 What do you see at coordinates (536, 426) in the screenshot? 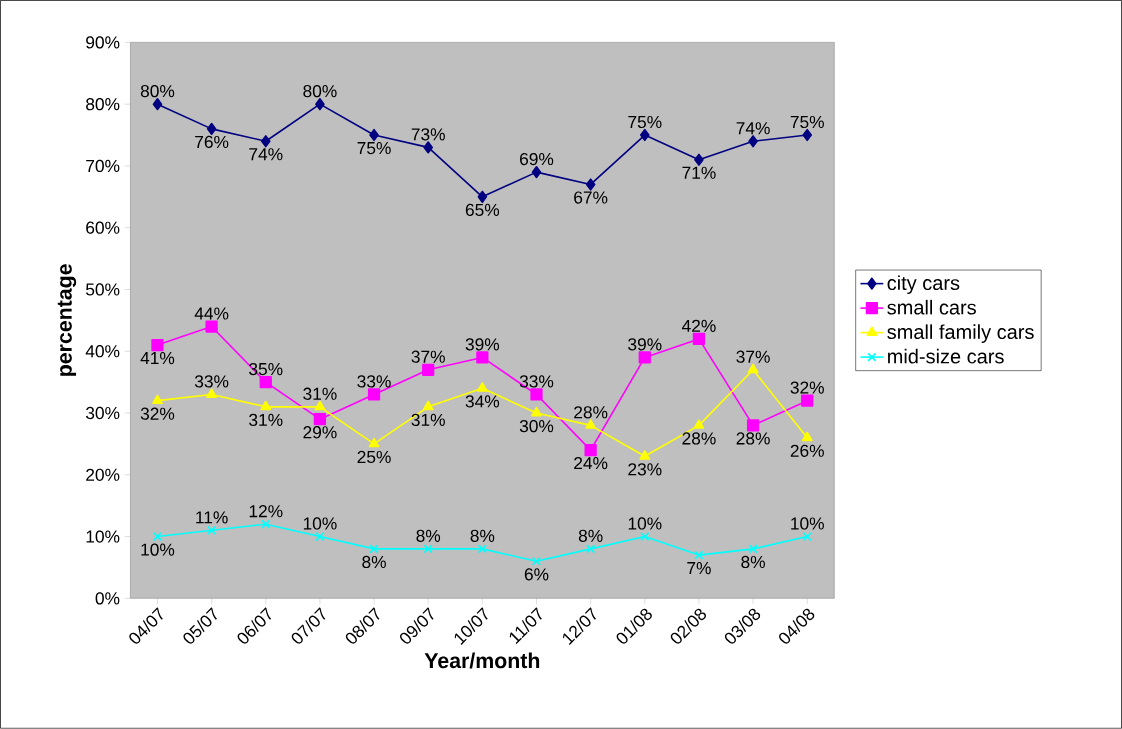
I see `data-label: 30%` at bounding box center [536, 426].